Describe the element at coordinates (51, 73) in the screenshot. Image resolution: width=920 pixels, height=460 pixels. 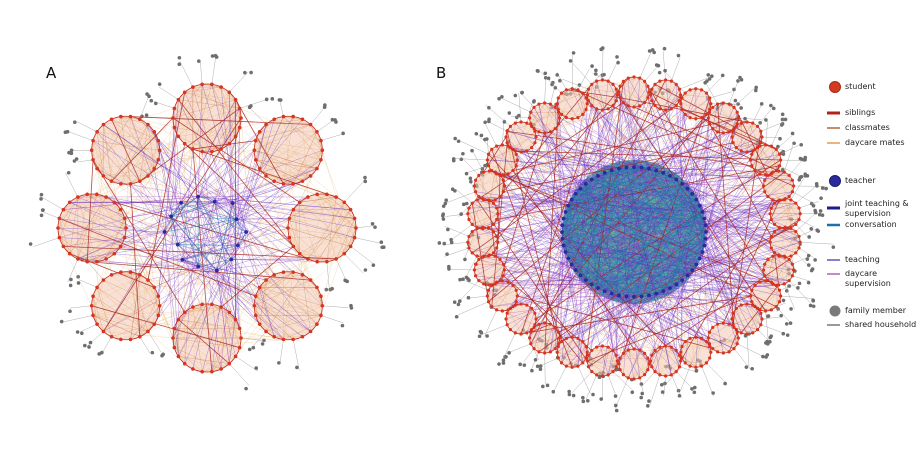
I see `panel-label: A` at that location.